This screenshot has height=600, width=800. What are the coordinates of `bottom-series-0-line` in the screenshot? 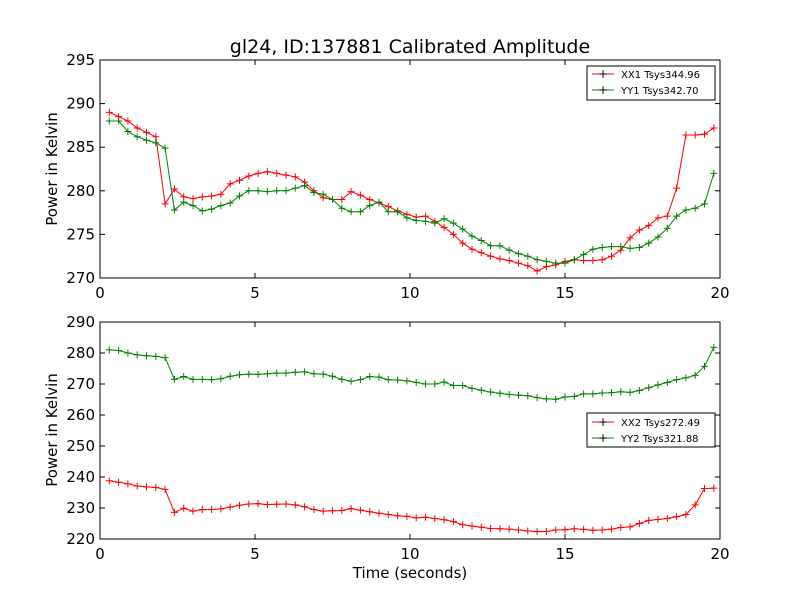 It's located at (411, 506).